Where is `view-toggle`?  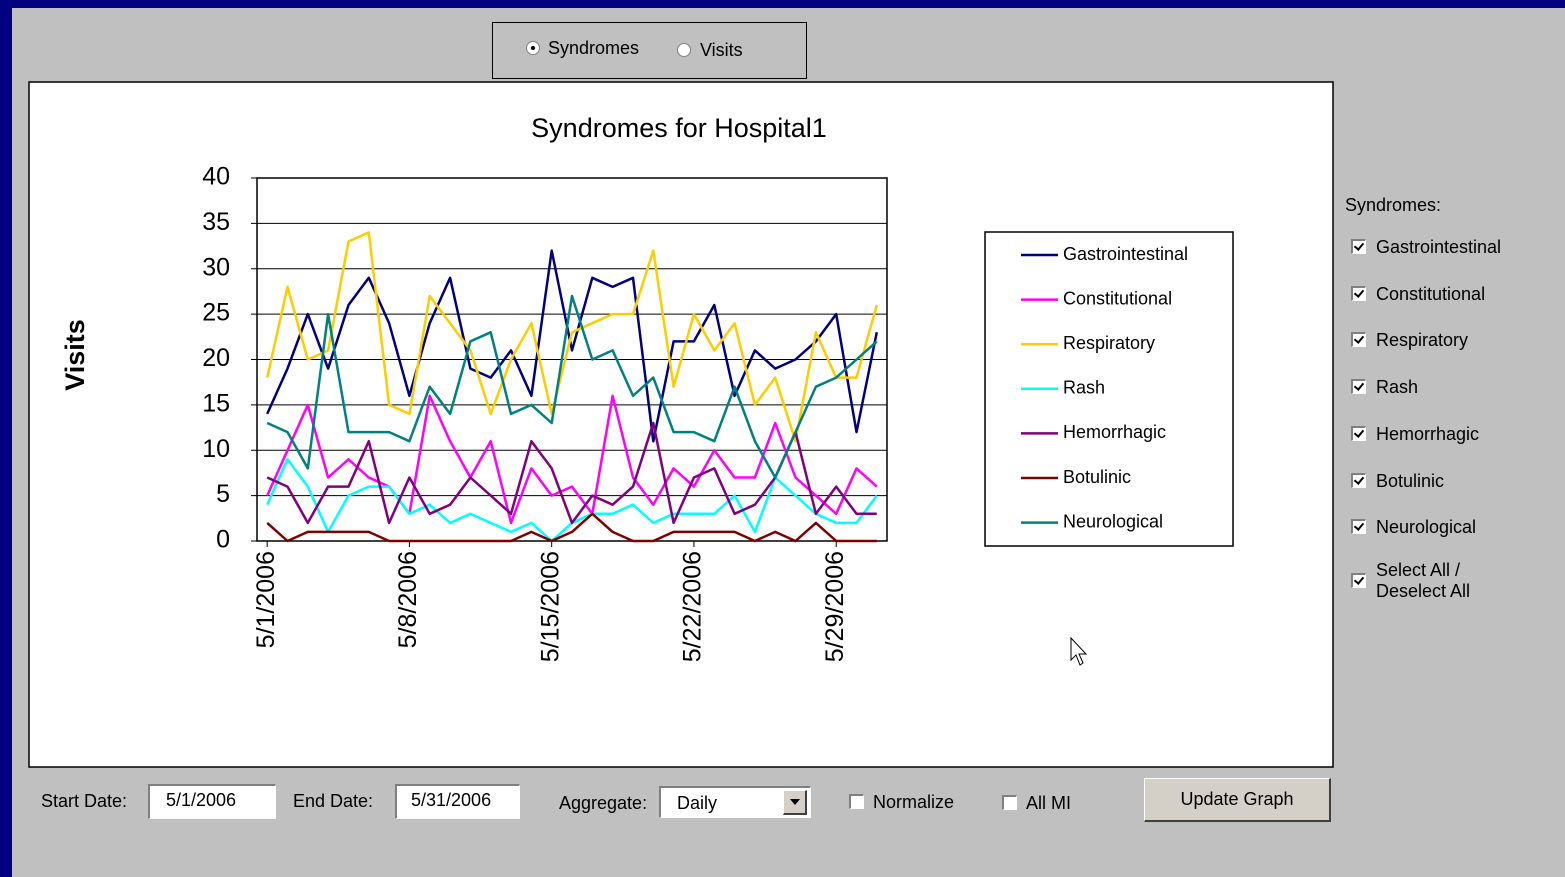
view-toggle is located at coordinates (649, 50).